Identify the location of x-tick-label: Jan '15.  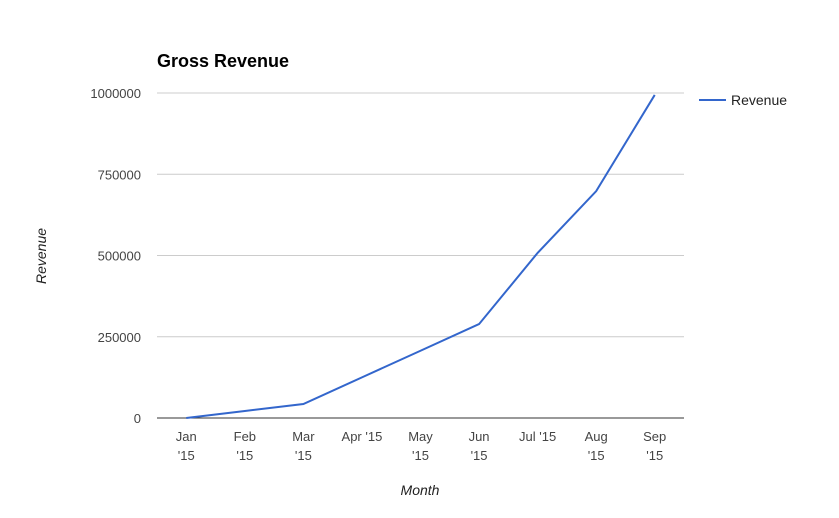
(186, 446).